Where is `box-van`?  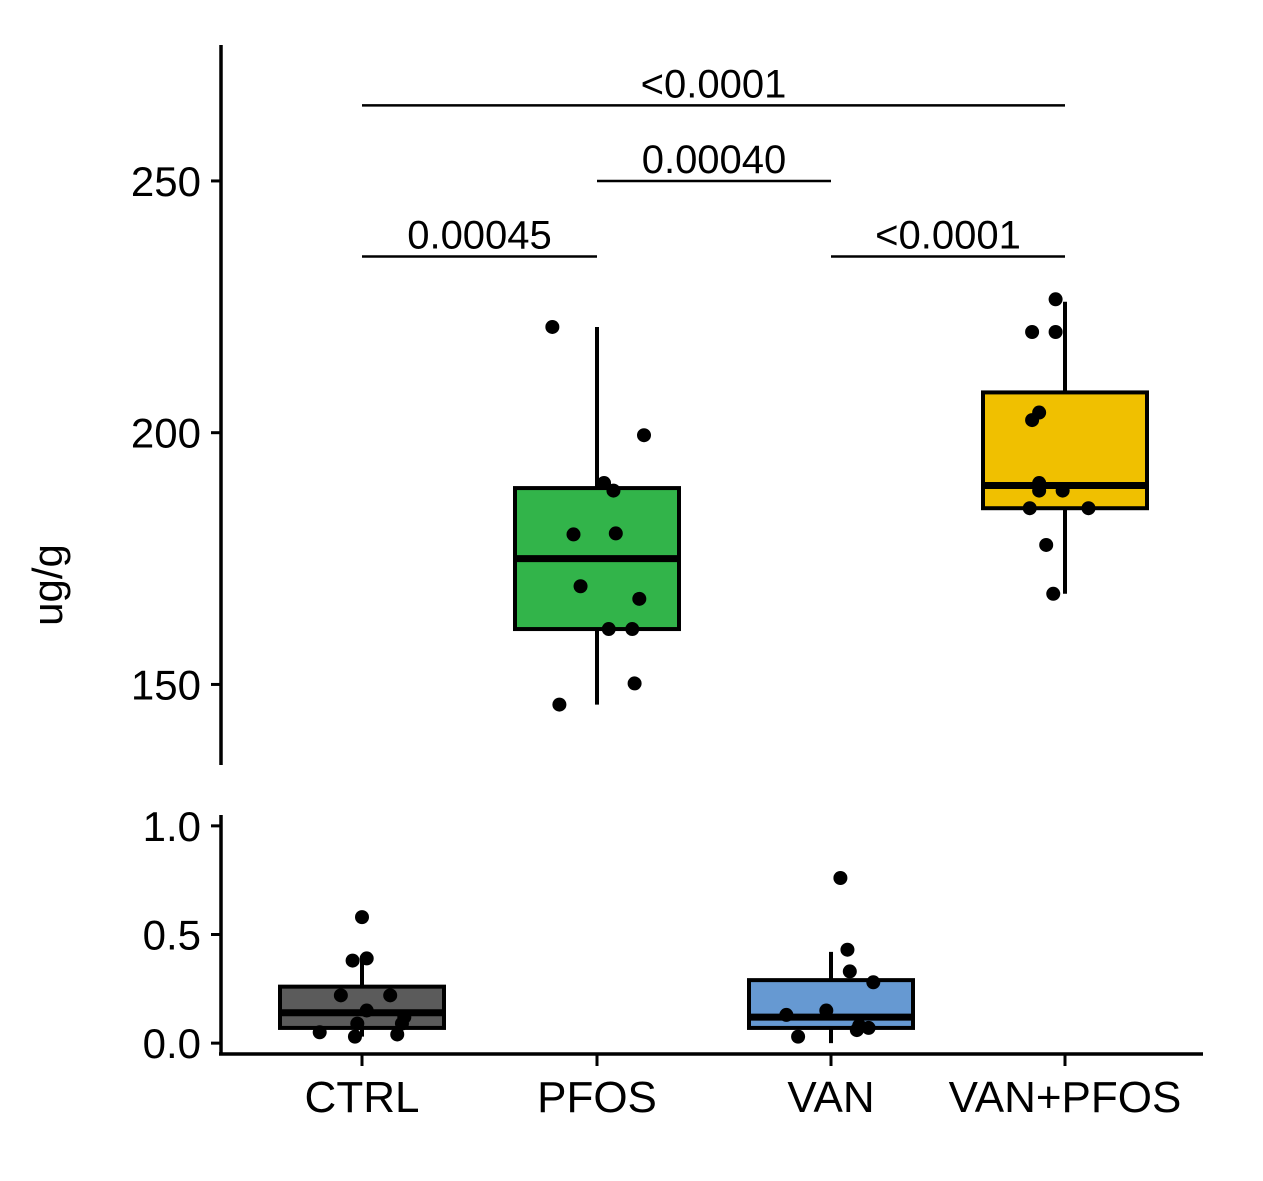 box-van is located at coordinates (831, 1004).